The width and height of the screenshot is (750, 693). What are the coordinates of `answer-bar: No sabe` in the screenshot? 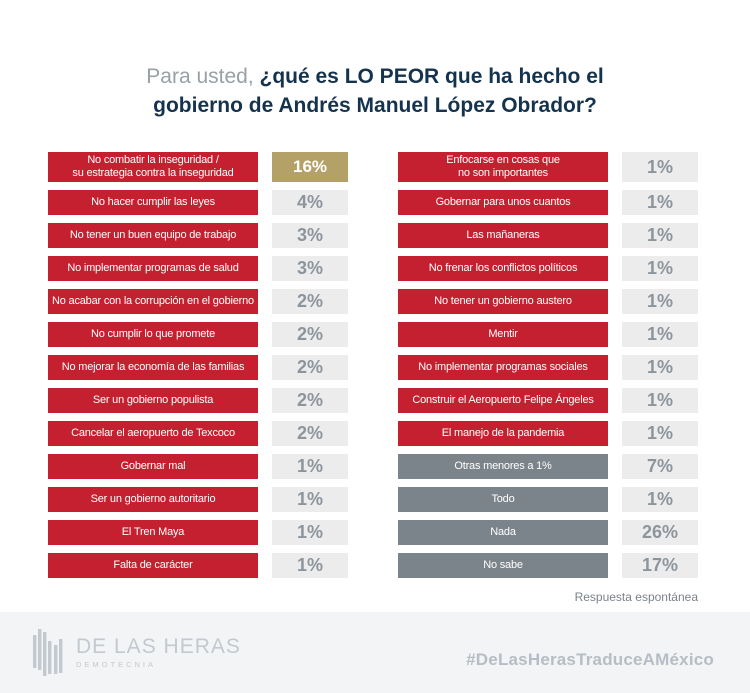 It's located at (503, 565).